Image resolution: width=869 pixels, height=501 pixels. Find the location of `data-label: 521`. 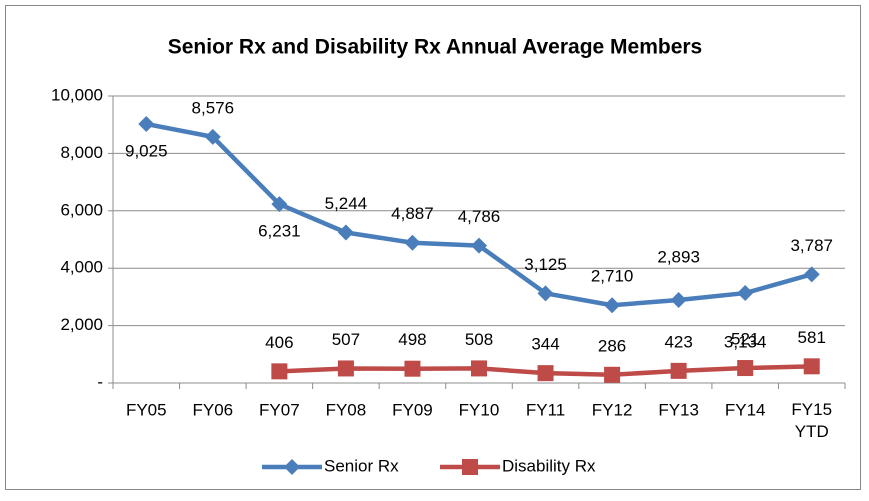

data-label: 521 is located at coordinates (745, 339).